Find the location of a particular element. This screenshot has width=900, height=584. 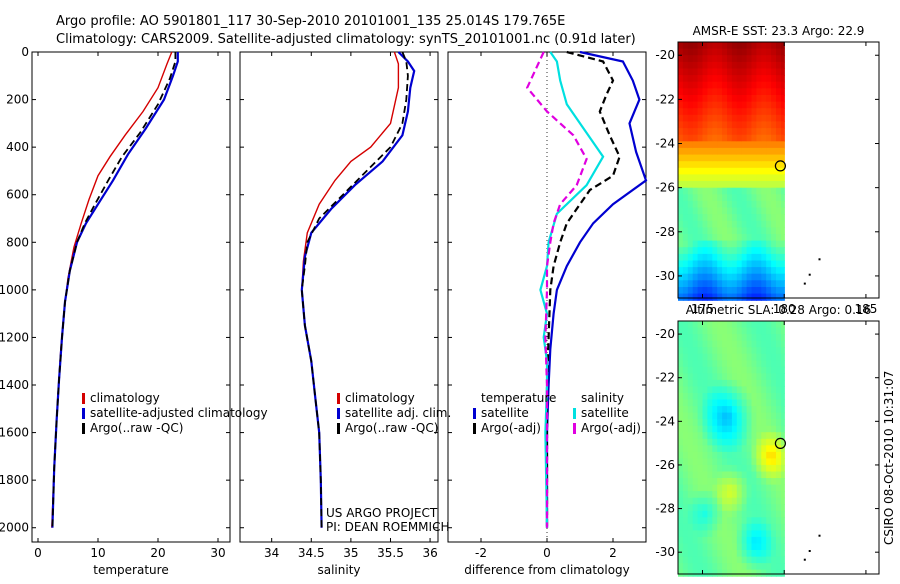

project-line-1: US ARGO PROJECT is located at coordinates (382, 513).